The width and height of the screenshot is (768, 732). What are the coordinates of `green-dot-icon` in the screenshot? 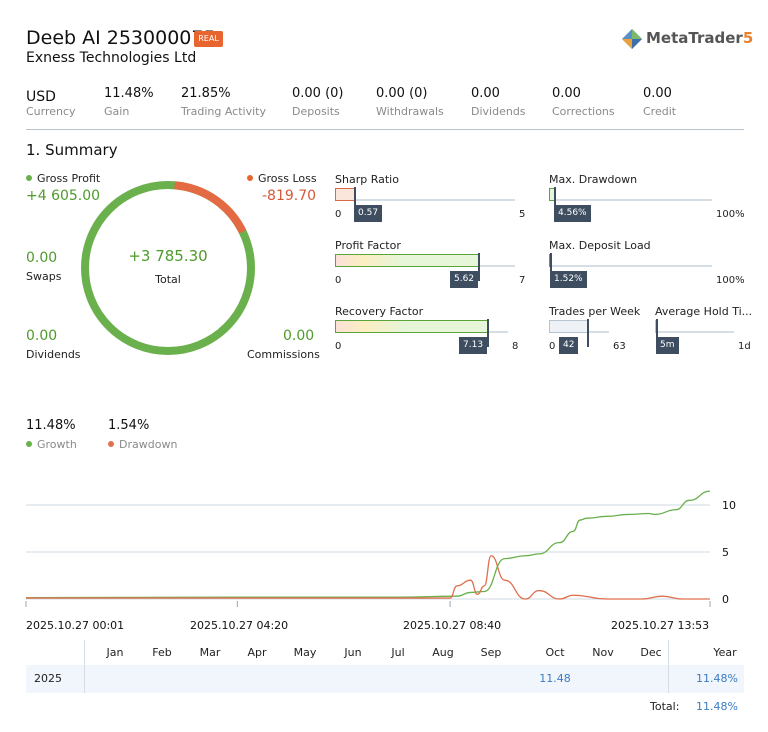 It's located at (29, 178).